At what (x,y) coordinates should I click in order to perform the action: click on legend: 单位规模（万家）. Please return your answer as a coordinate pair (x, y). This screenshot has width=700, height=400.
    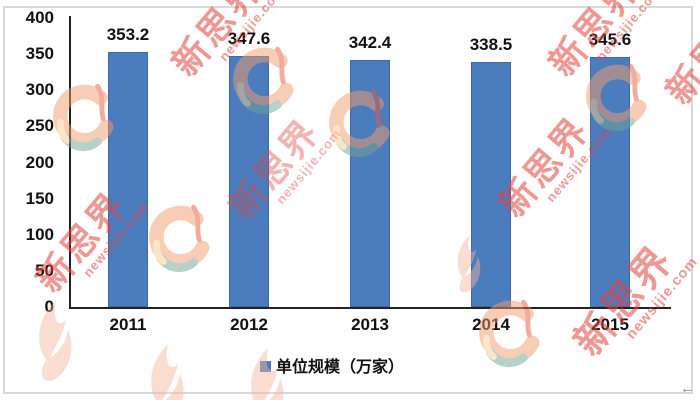
    Looking at the image, I should click on (332, 365).